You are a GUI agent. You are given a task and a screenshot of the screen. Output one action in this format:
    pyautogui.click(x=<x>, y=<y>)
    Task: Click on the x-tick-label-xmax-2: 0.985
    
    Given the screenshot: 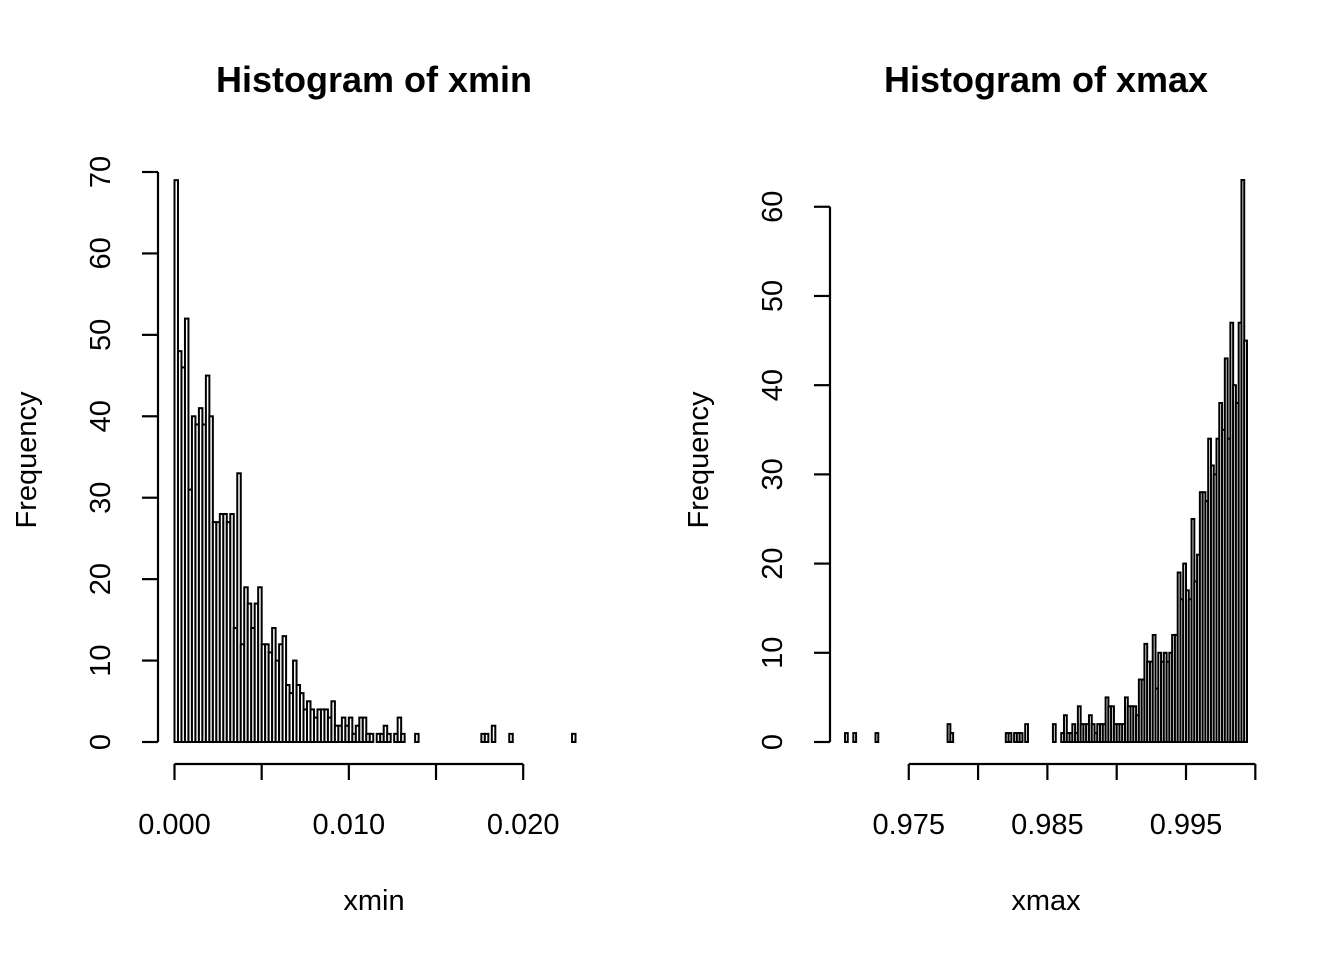 What is the action you would take?
    pyautogui.click(x=1047, y=825)
    